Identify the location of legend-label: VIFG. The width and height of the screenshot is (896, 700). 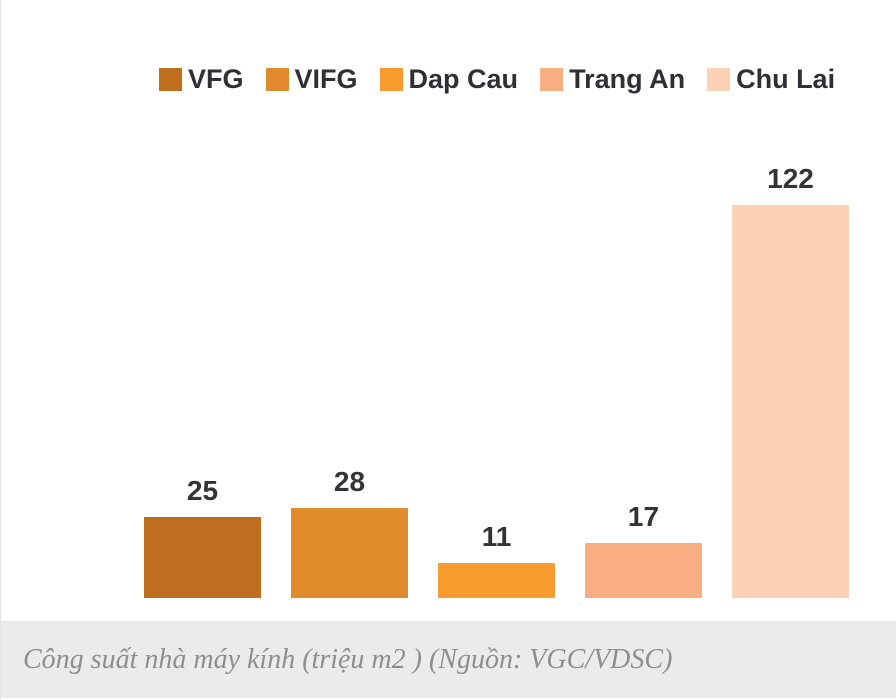
(326, 79).